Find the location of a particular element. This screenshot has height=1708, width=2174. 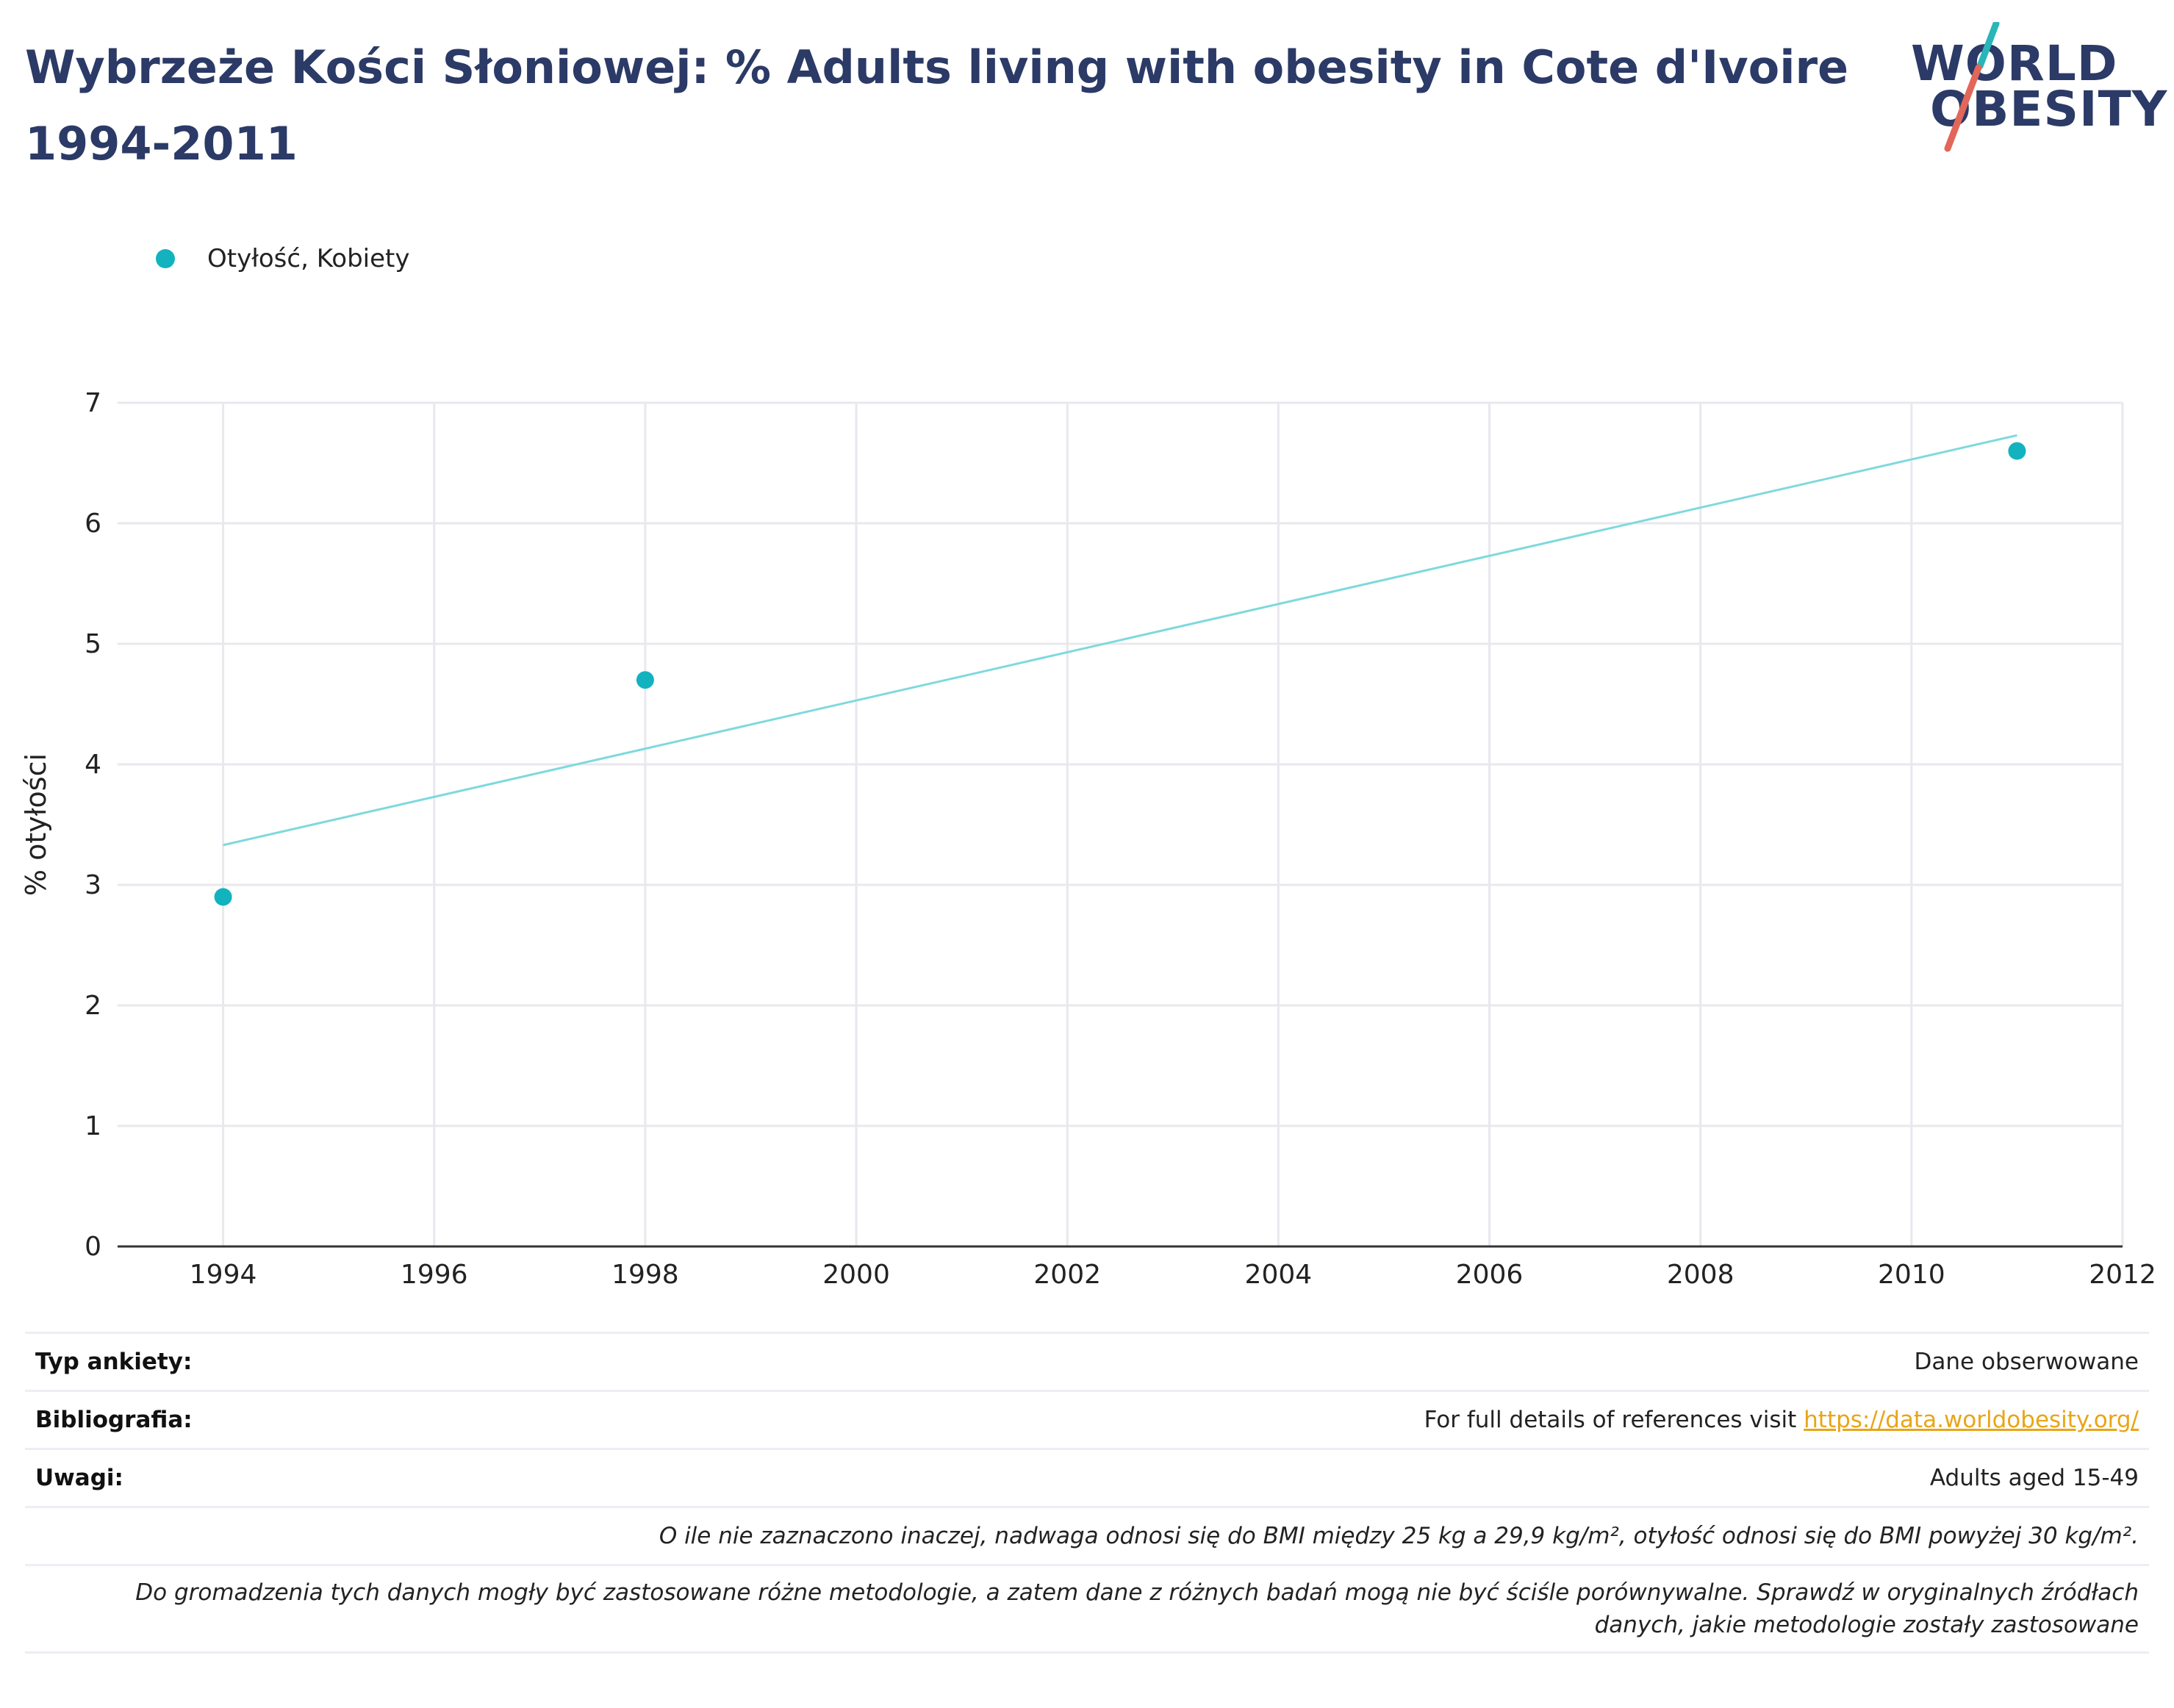

legend-label: Otyłość, Kobiety is located at coordinates (308, 258).